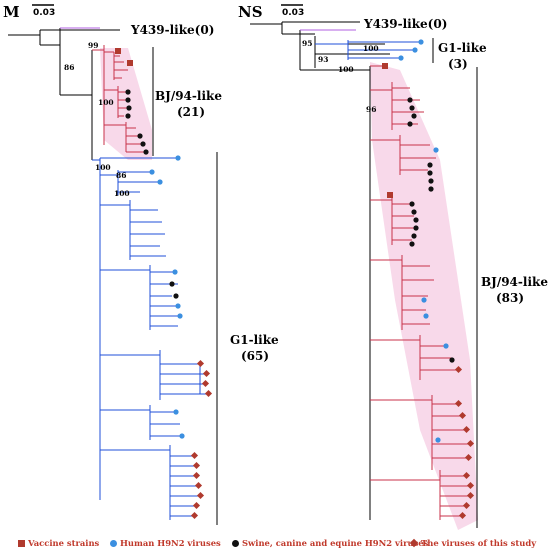 Image resolution: width=550 pixels, height=552 pixels. What do you see at coordinates (188, 96) in the screenshot?
I see `m-bj94-label: BJ/94-like` at bounding box center [188, 96].